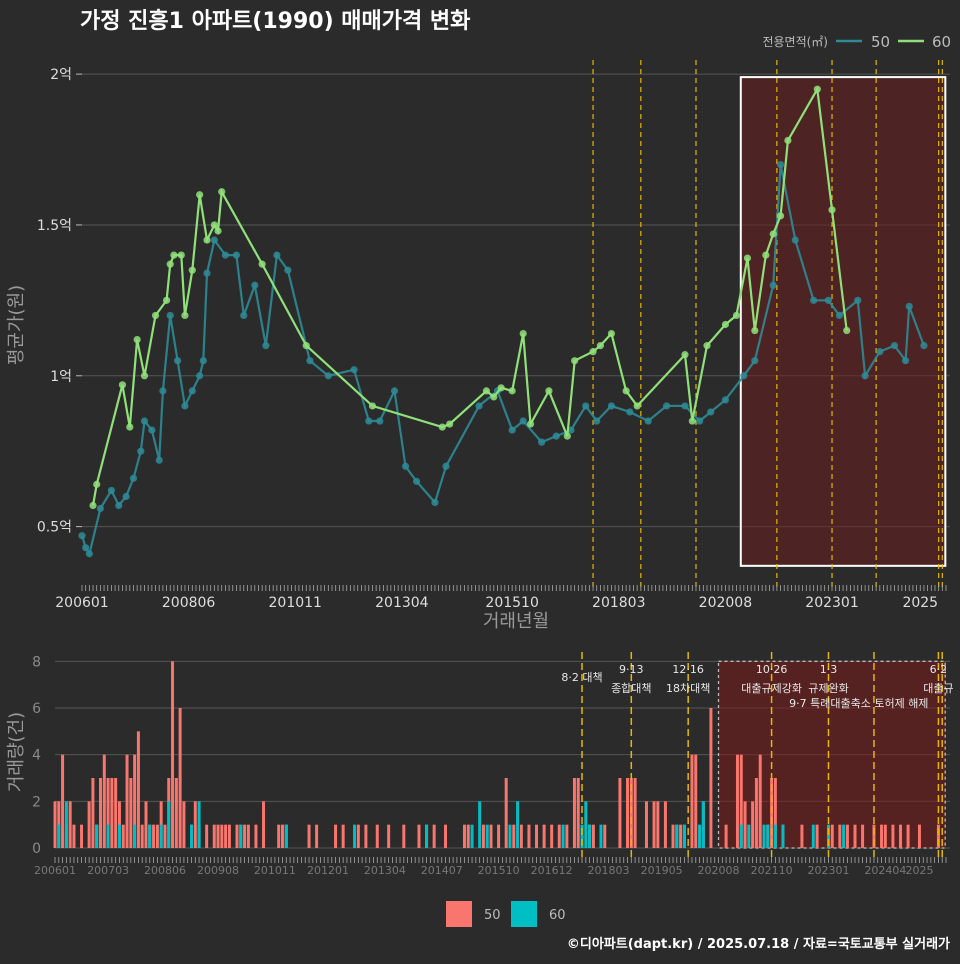  Describe the element at coordinates (880, 42) in the screenshot. I see `legend-label-50: 50` at that location.